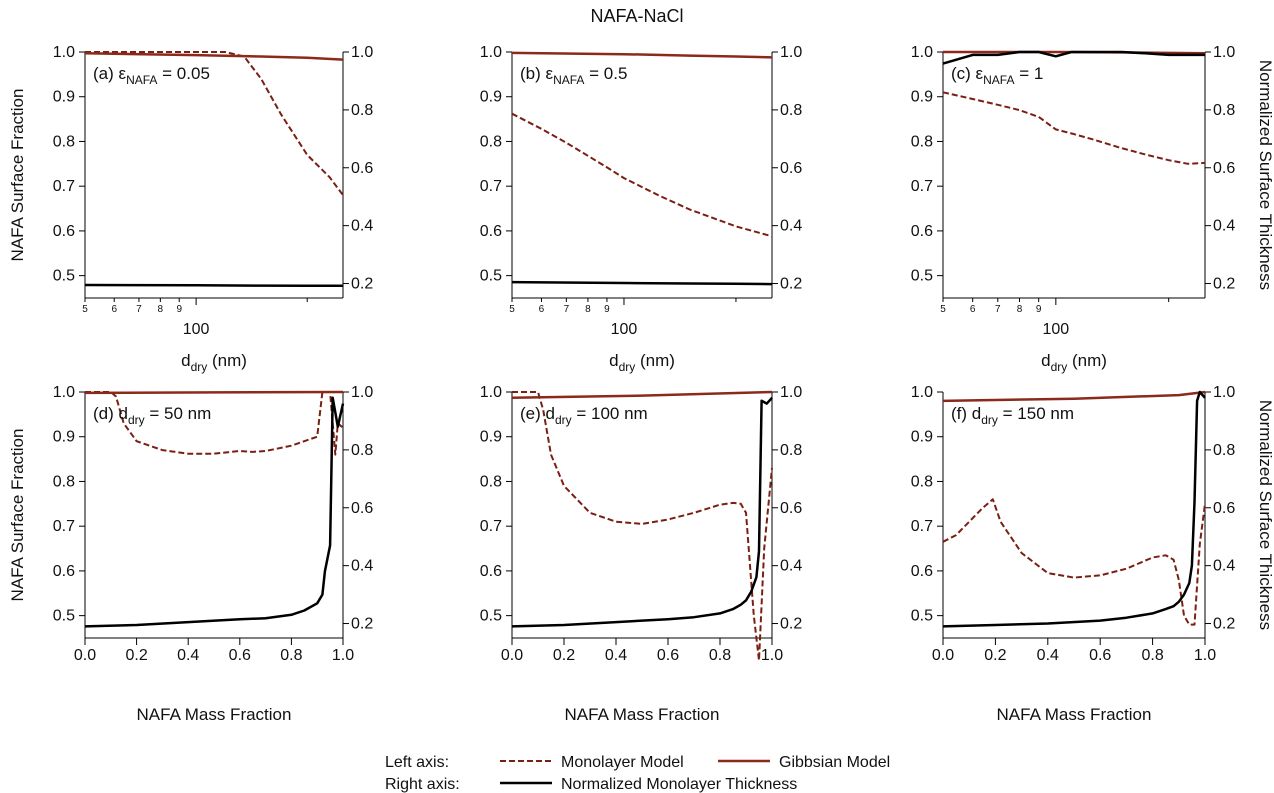  What do you see at coordinates (613, 360) in the screenshot?
I see `x-axis-title-main: d` at bounding box center [613, 360].